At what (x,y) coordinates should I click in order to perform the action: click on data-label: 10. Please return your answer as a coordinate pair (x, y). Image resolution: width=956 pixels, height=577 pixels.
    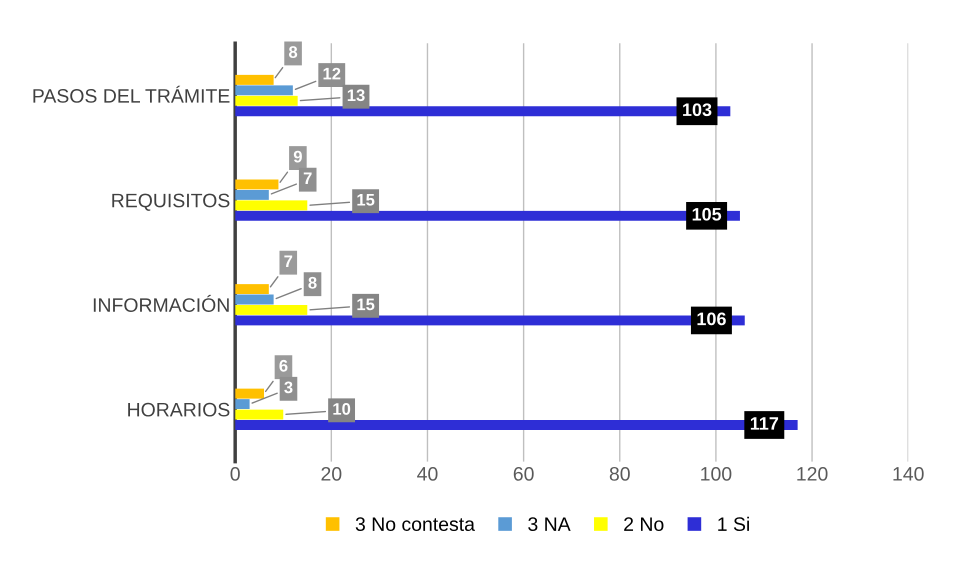
    Looking at the image, I should click on (341, 409).